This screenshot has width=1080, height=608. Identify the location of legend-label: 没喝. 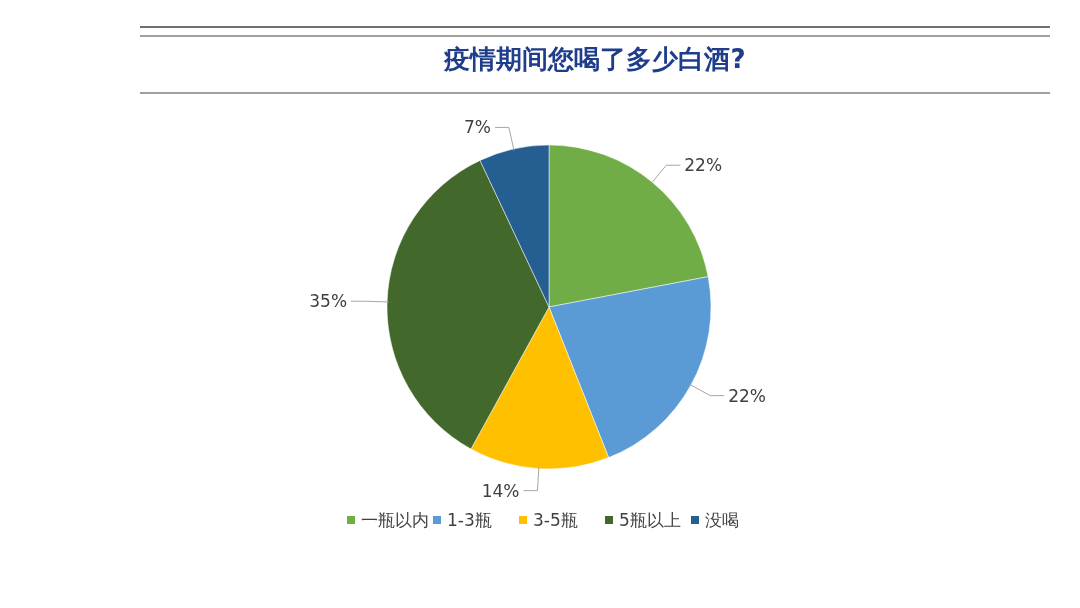
(722, 519).